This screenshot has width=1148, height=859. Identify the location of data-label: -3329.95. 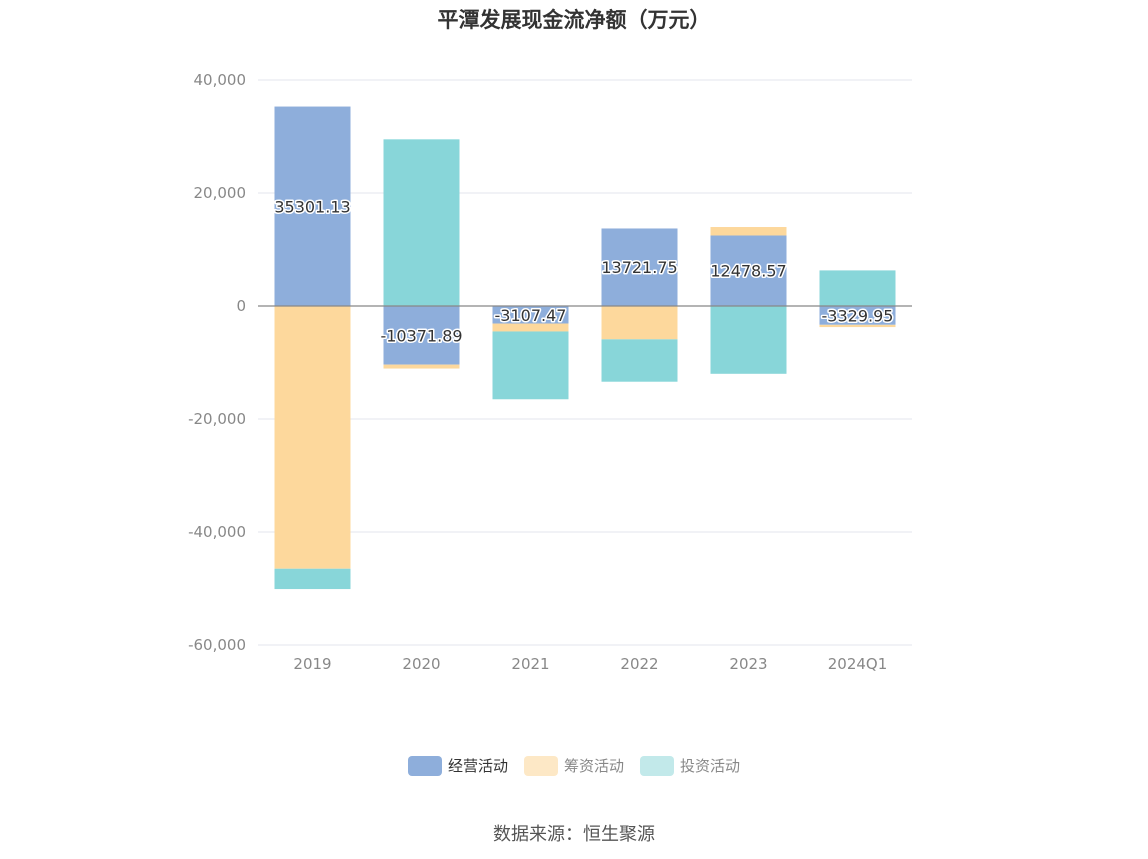
(858, 315).